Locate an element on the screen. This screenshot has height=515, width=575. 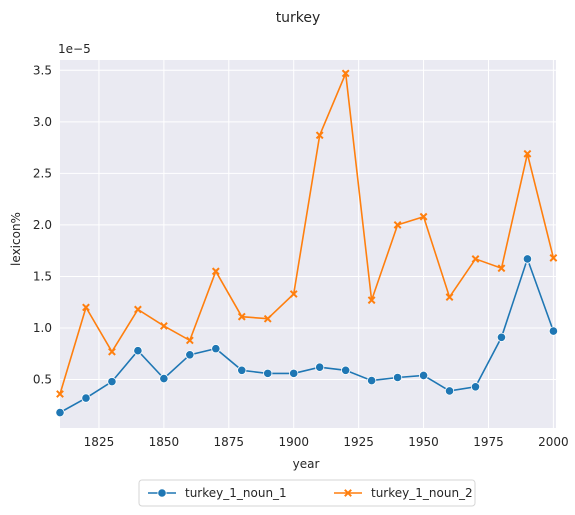
legend-entry-1: turkey_1_noun_1 is located at coordinates (217, 493).